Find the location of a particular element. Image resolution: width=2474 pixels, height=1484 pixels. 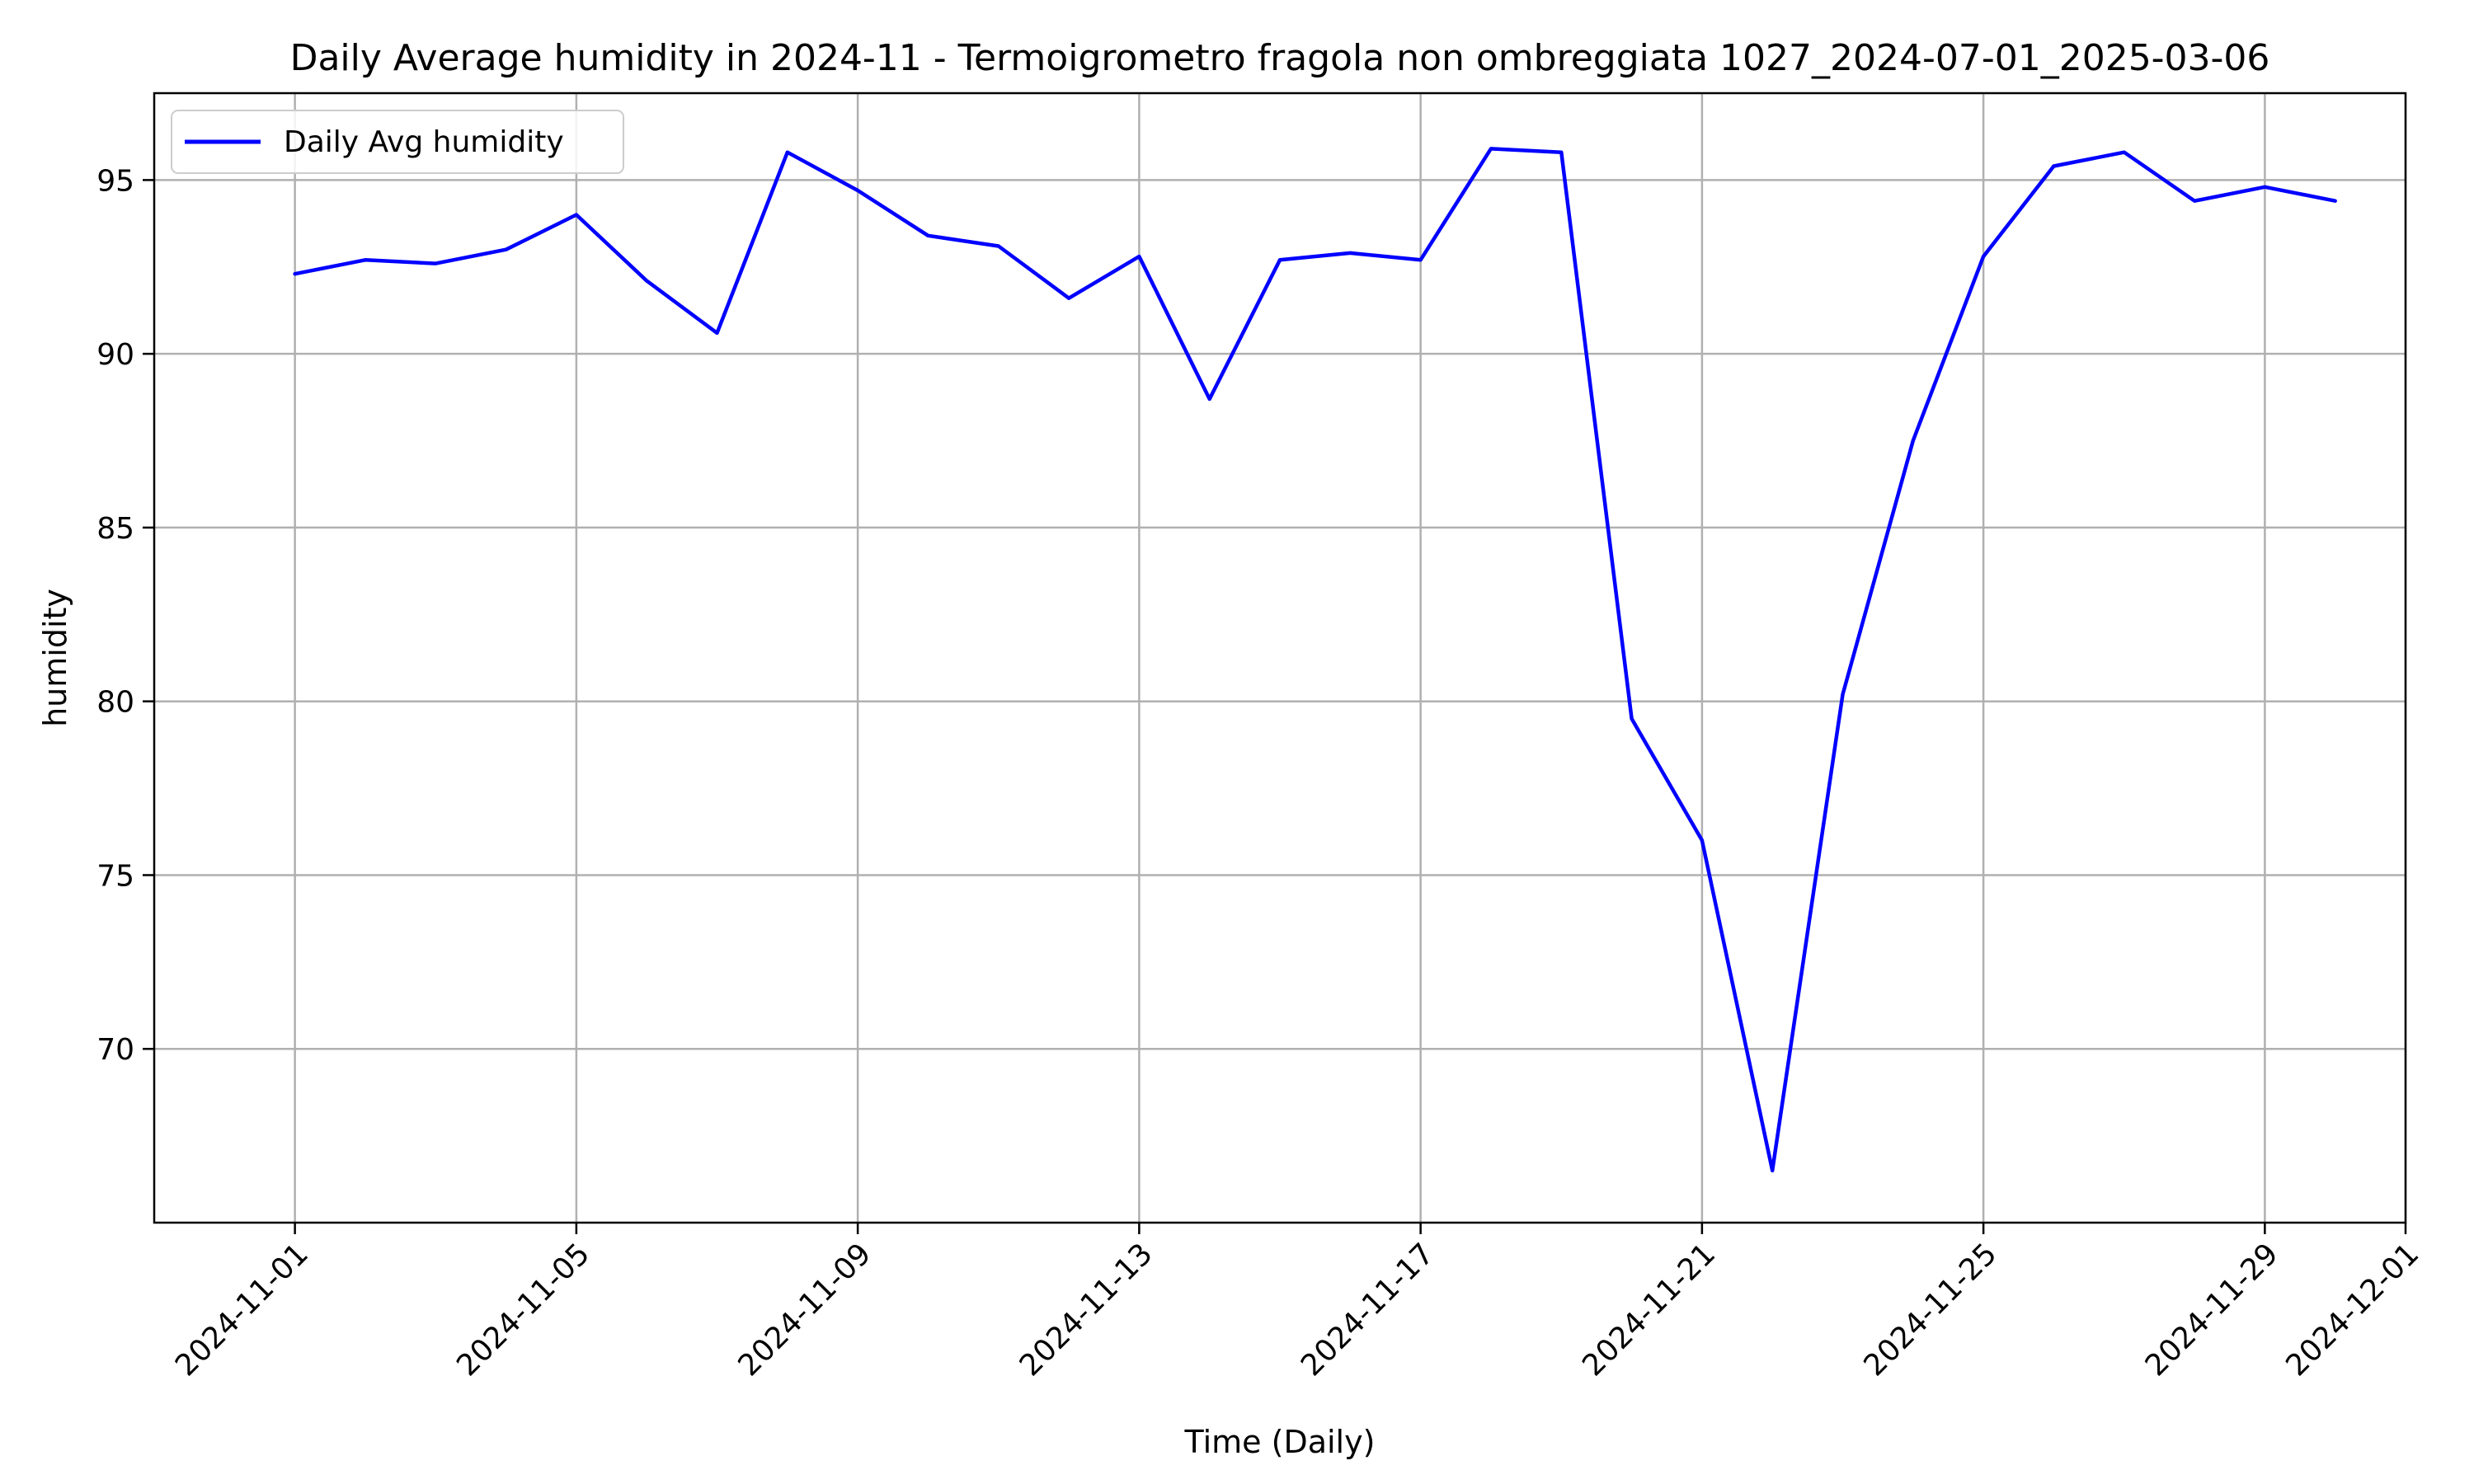

y-tick-label: 95 is located at coordinates (115, 181).